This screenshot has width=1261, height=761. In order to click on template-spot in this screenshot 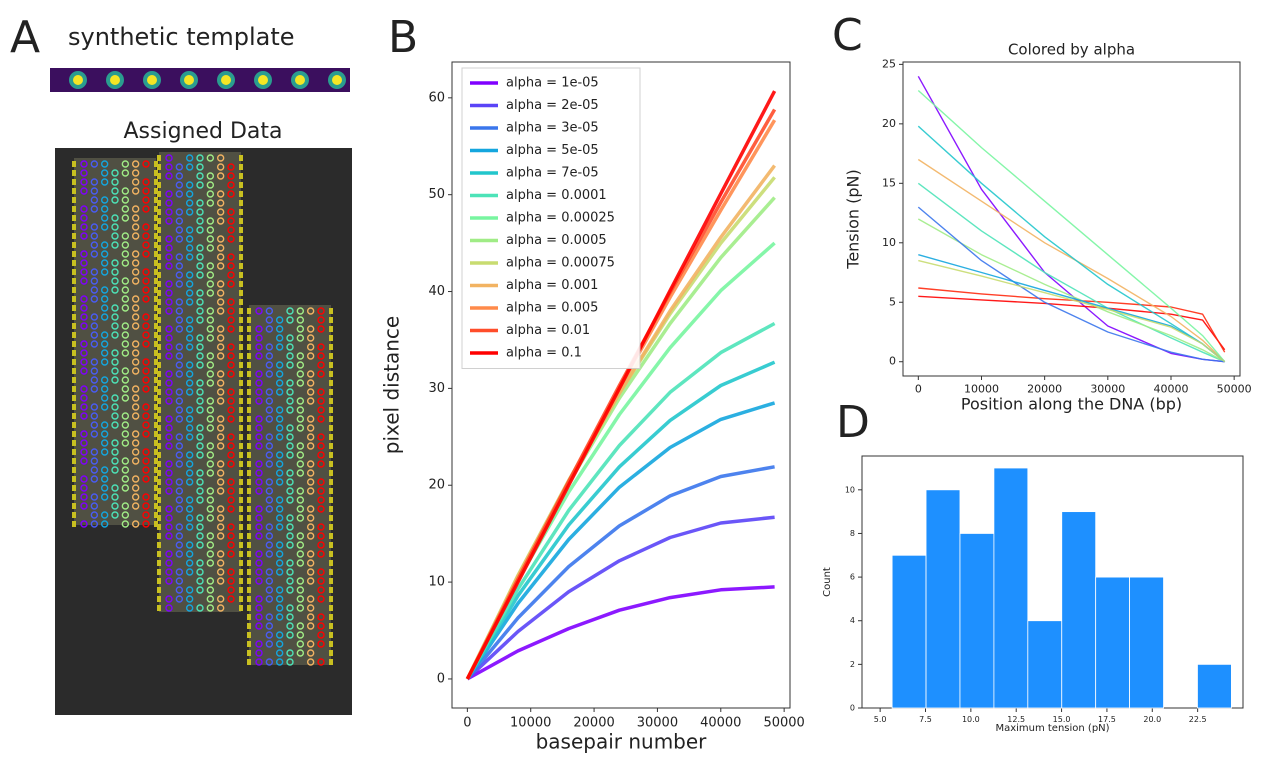, I will do `click(263, 80)`.